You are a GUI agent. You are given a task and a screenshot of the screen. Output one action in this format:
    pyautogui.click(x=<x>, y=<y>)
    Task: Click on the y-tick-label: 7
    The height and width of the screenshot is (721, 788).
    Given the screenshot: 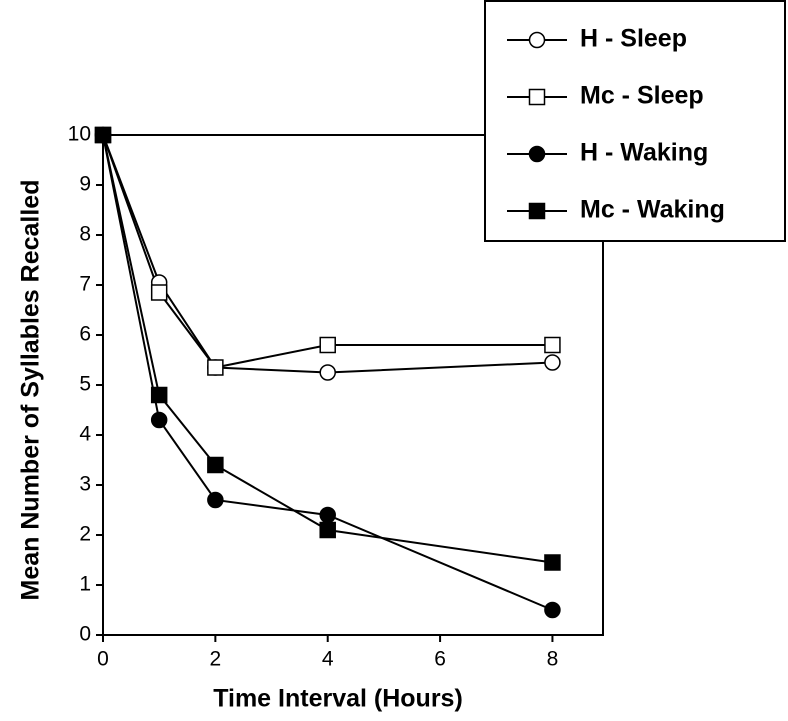 What is the action you would take?
    pyautogui.click(x=85, y=284)
    